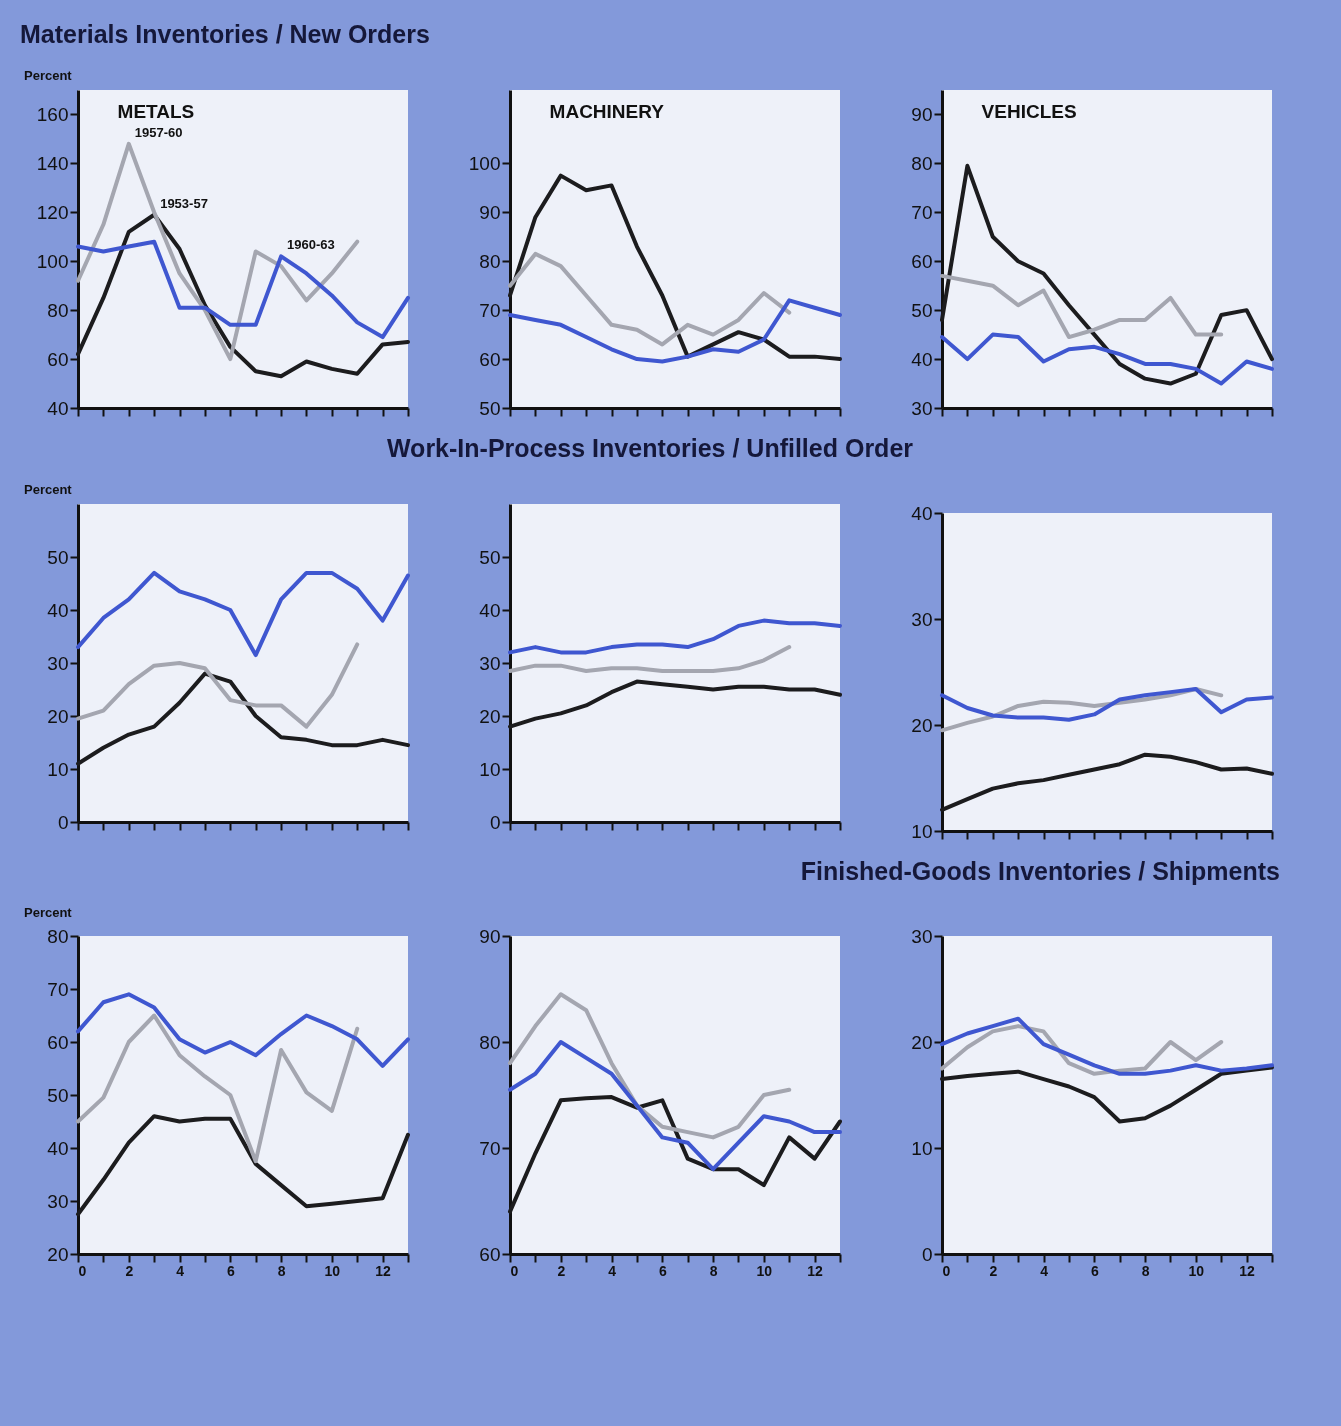 The image size is (1341, 1426). Describe the element at coordinates (156, 111) in the screenshot. I see `text: METALS` at that location.